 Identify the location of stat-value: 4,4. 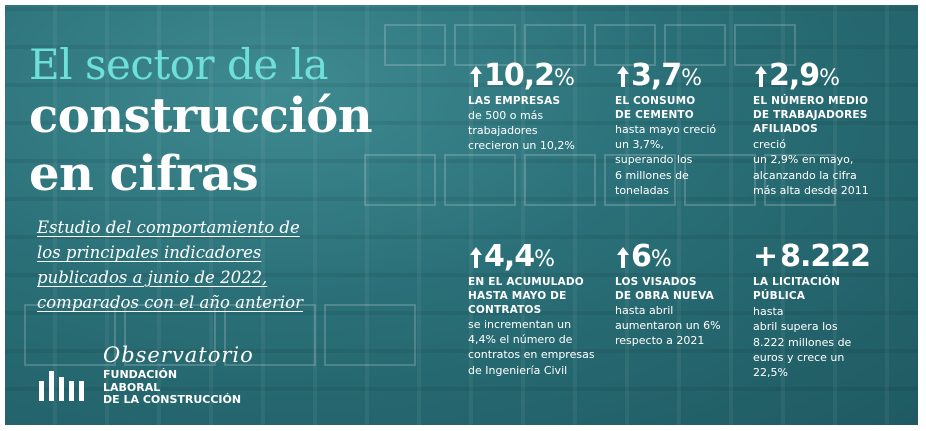
(509, 256).